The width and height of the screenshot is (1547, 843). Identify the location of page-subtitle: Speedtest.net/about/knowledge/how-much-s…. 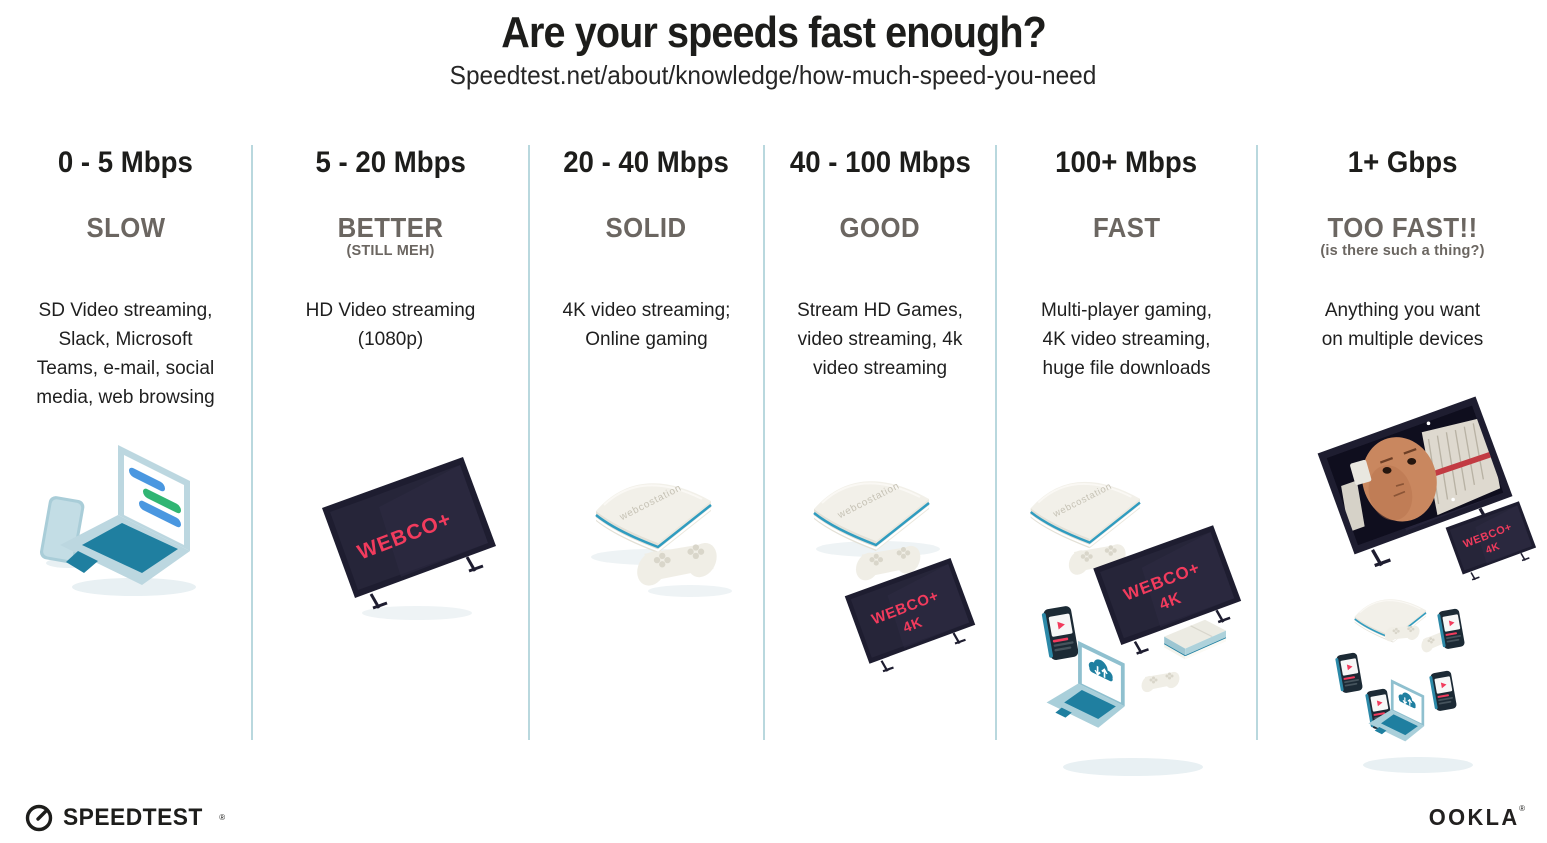
(773, 75).